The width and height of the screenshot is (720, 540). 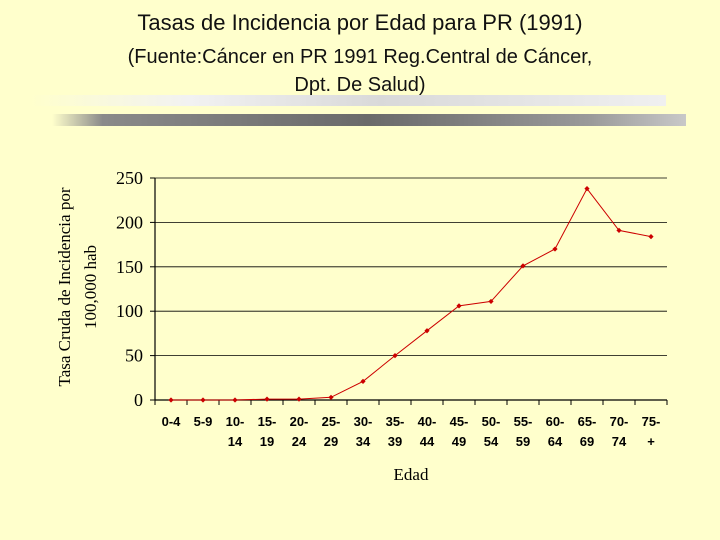 What do you see at coordinates (172, 421) in the screenshot?
I see `x-tick-label: 0-4` at bounding box center [172, 421].